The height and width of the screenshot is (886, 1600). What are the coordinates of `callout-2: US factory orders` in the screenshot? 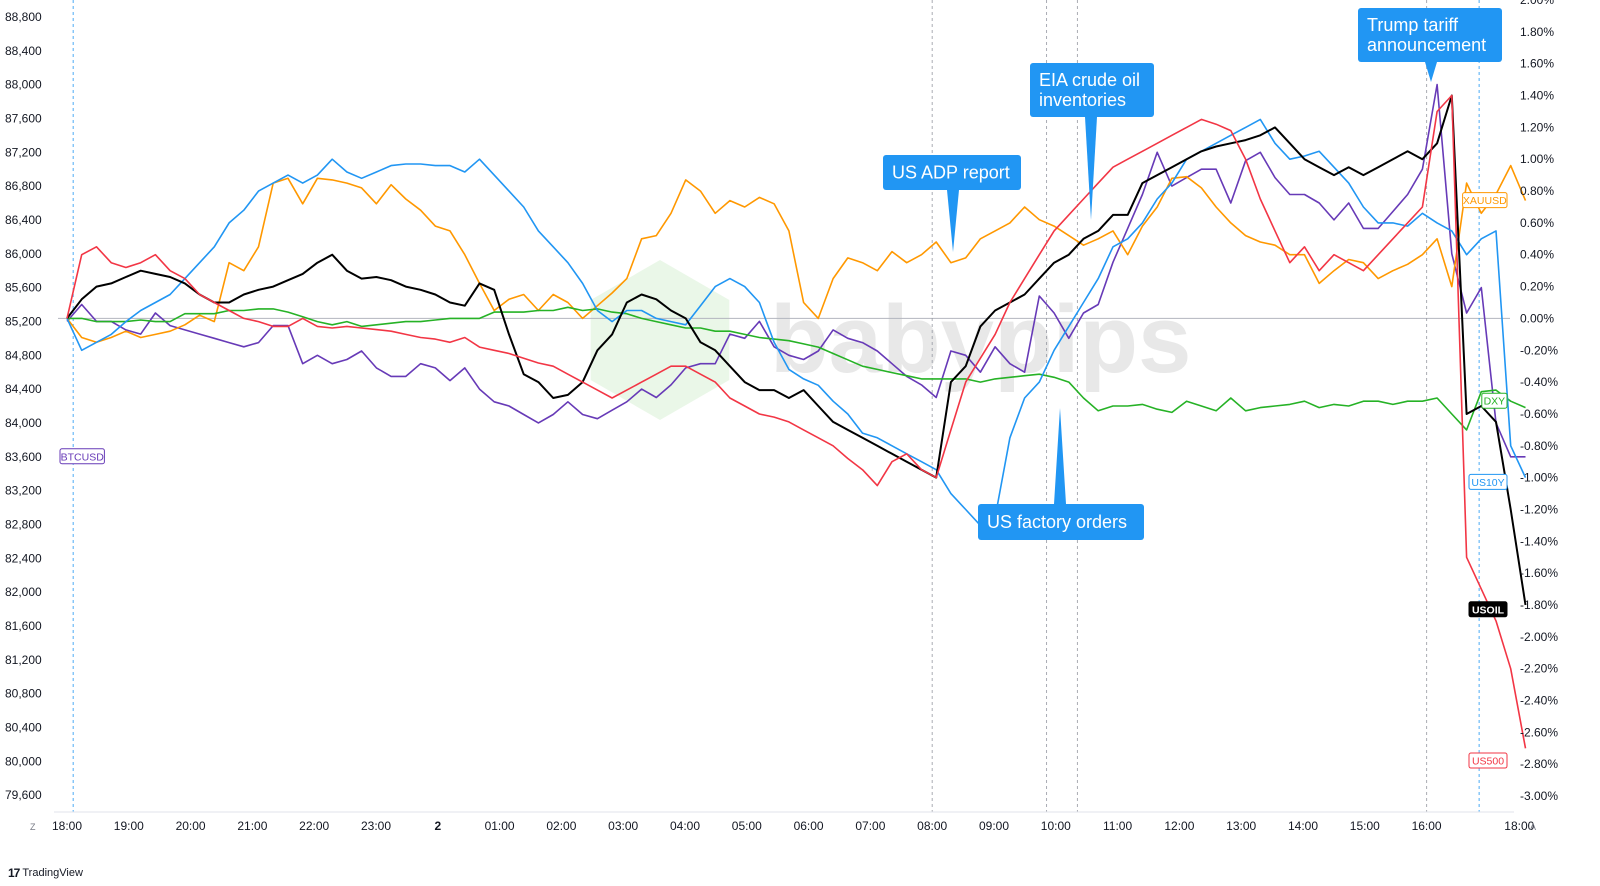 It's located at (1061, 474).